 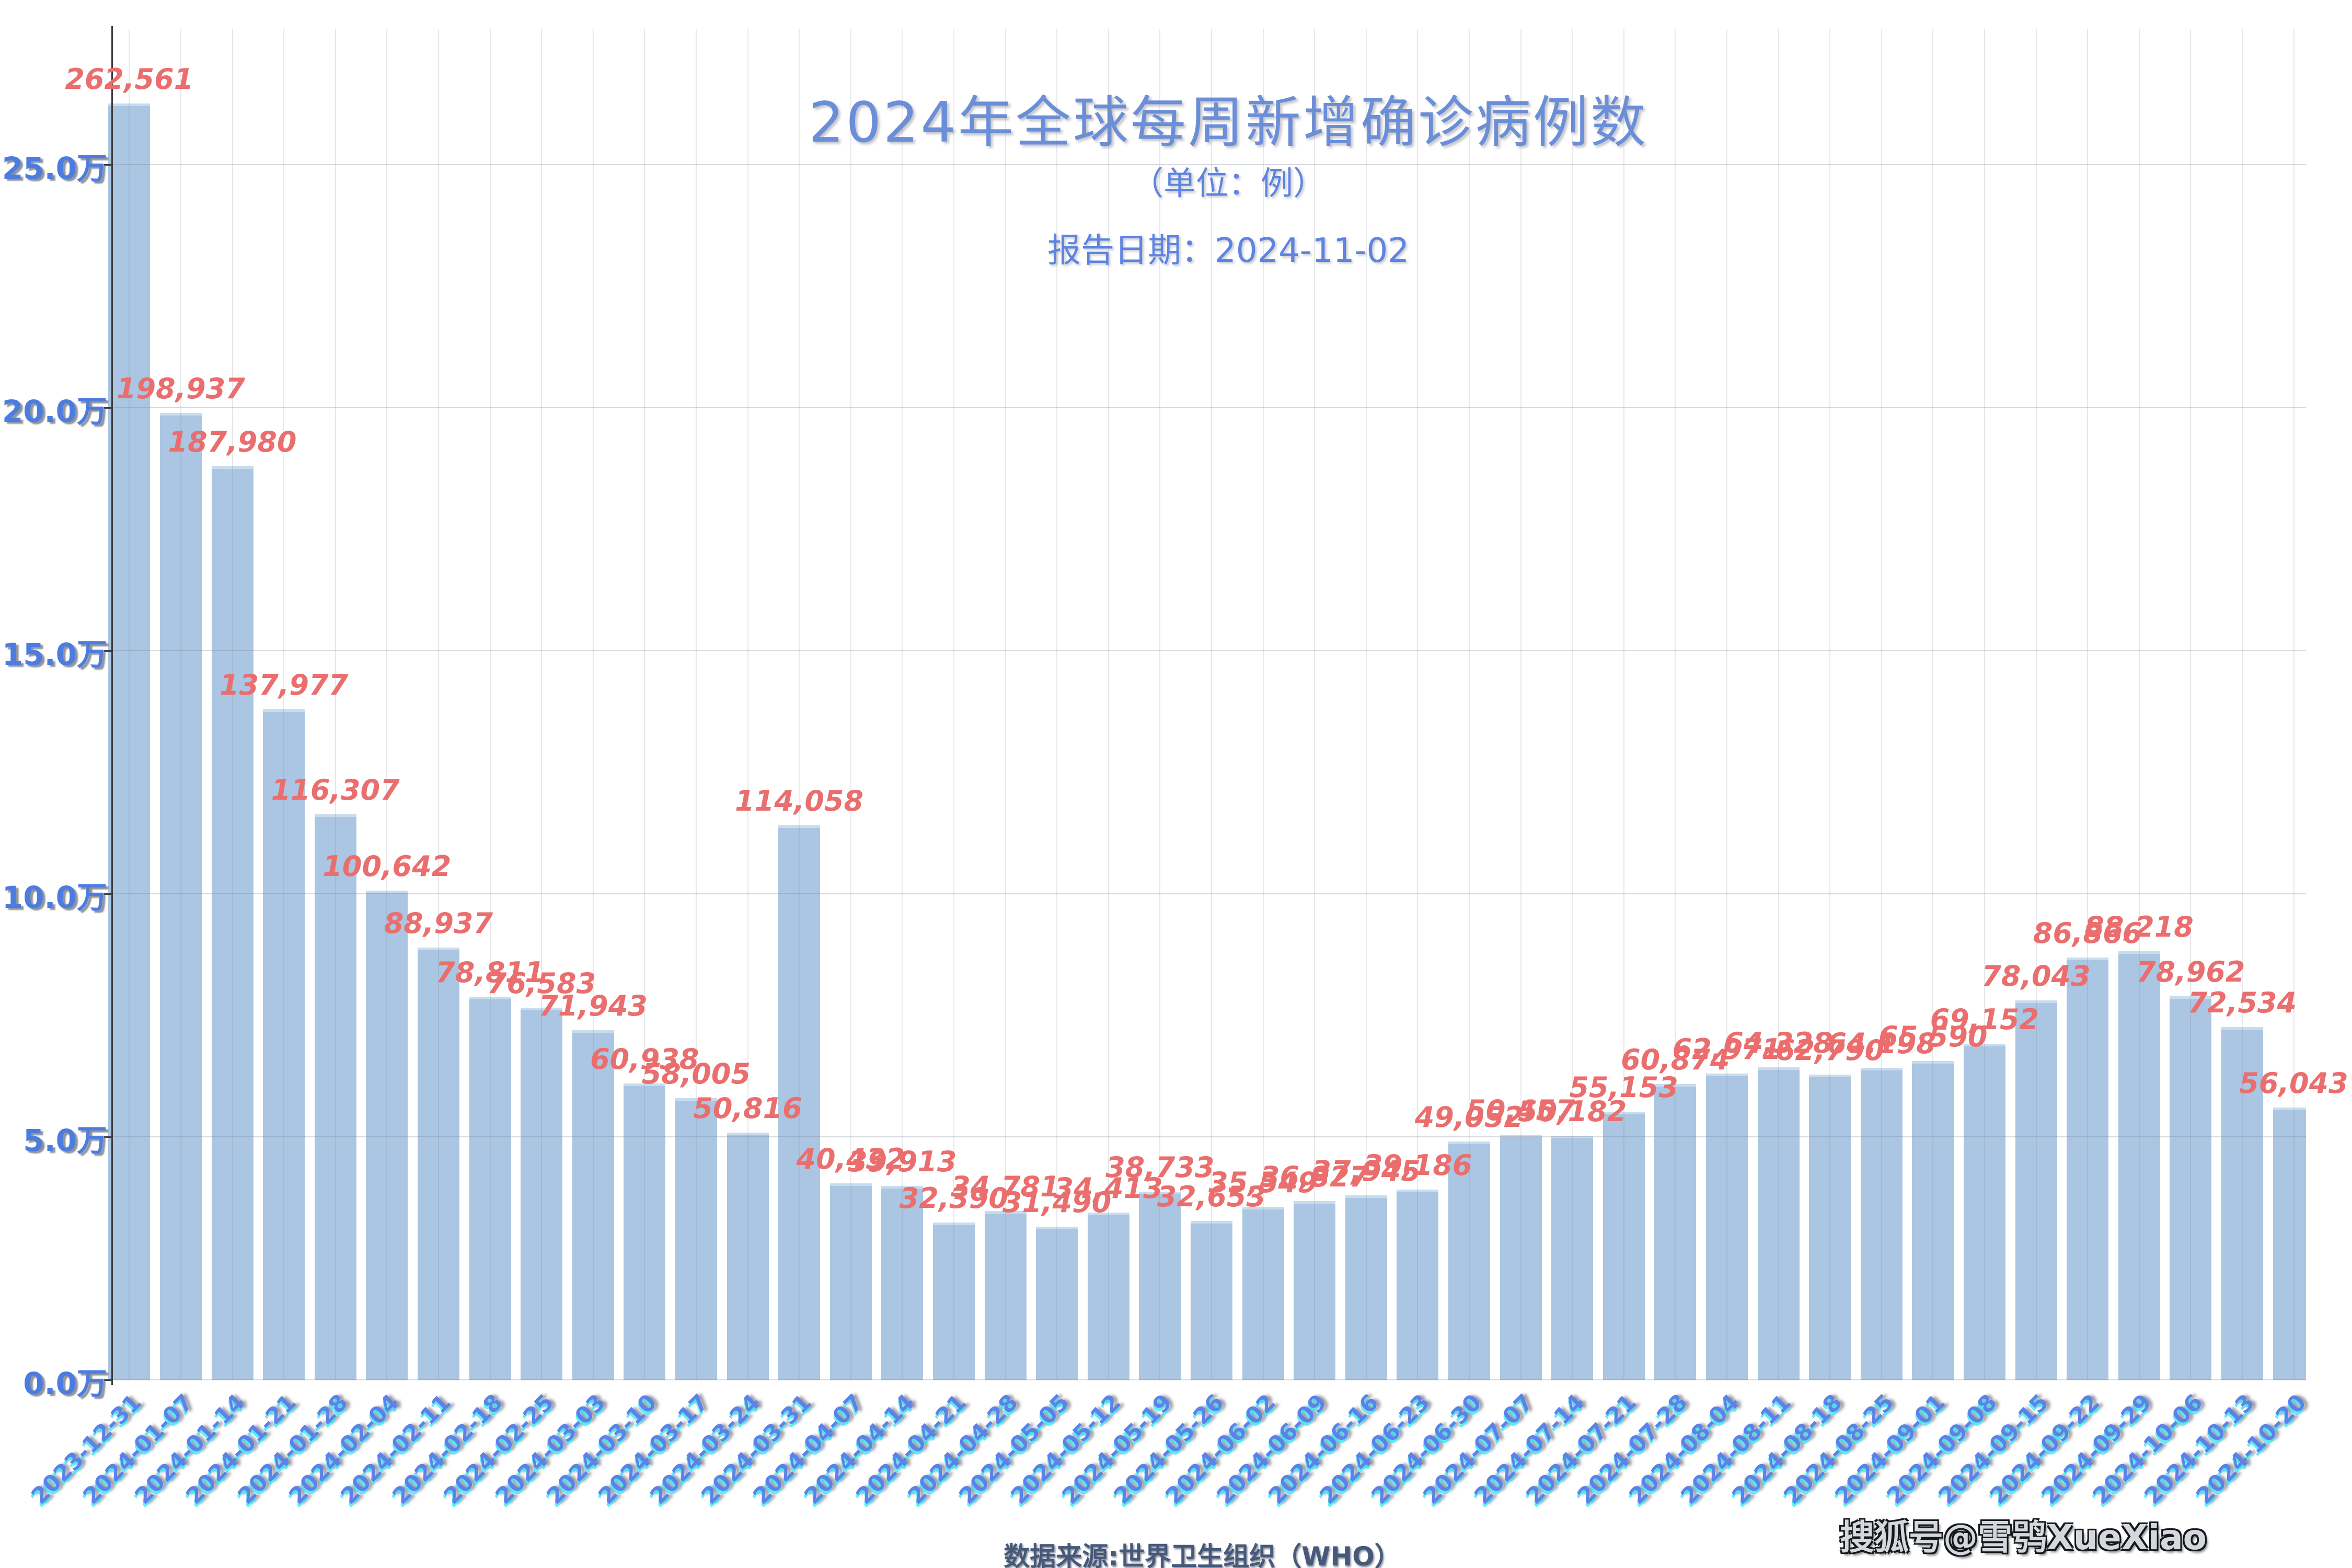 I want to click on bar-value-label: 35,549, so click(x=1263, y=1183).